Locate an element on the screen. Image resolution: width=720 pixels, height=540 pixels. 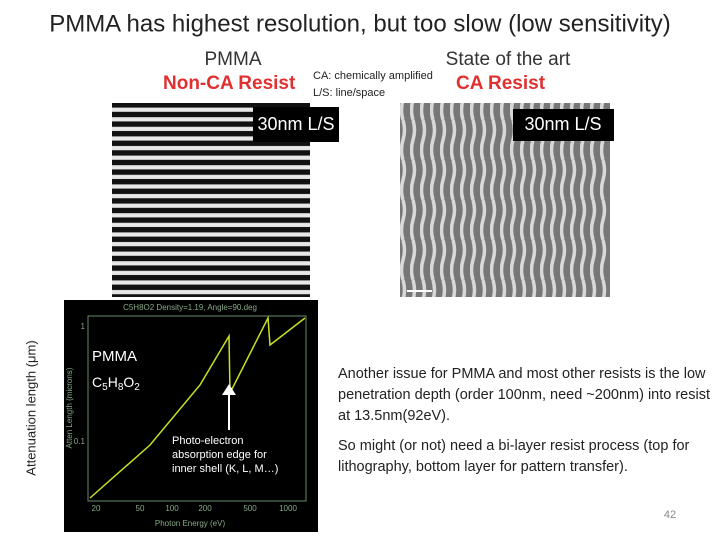
note: CA: chemically amplified is located at coordinates (373, 76).